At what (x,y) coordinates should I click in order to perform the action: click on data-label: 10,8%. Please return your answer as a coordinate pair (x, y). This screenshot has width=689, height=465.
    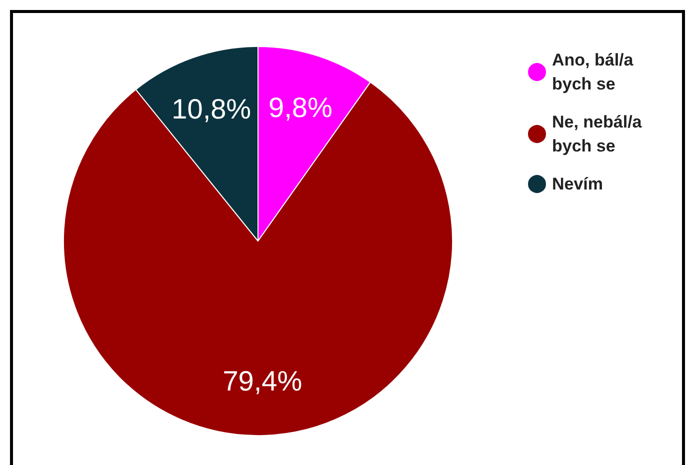
    Looking at the image, I should click on (212, 108).